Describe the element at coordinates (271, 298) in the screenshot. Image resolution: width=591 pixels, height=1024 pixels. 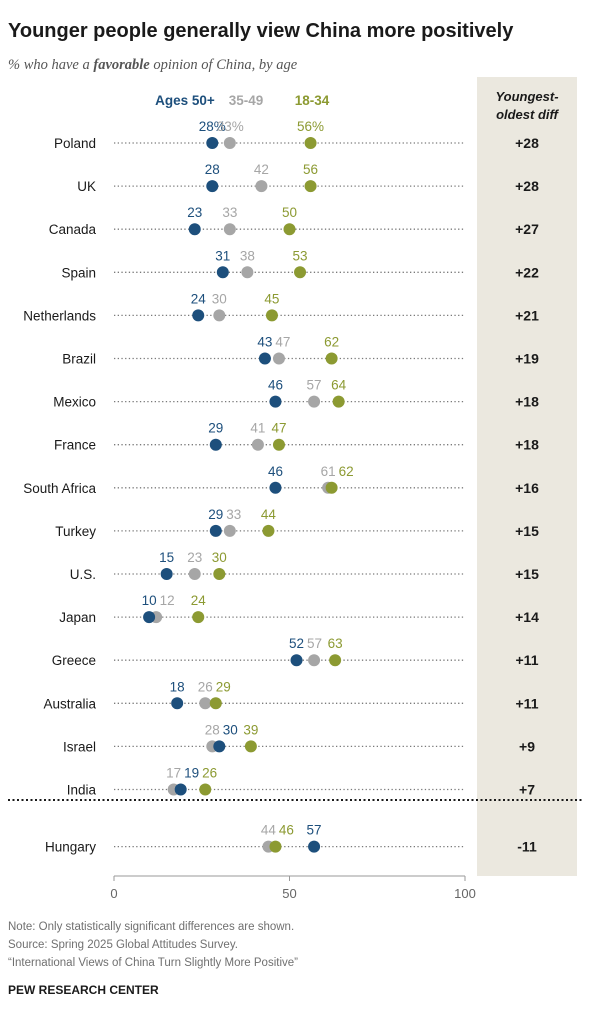
I see `data-label: 45` at that location.